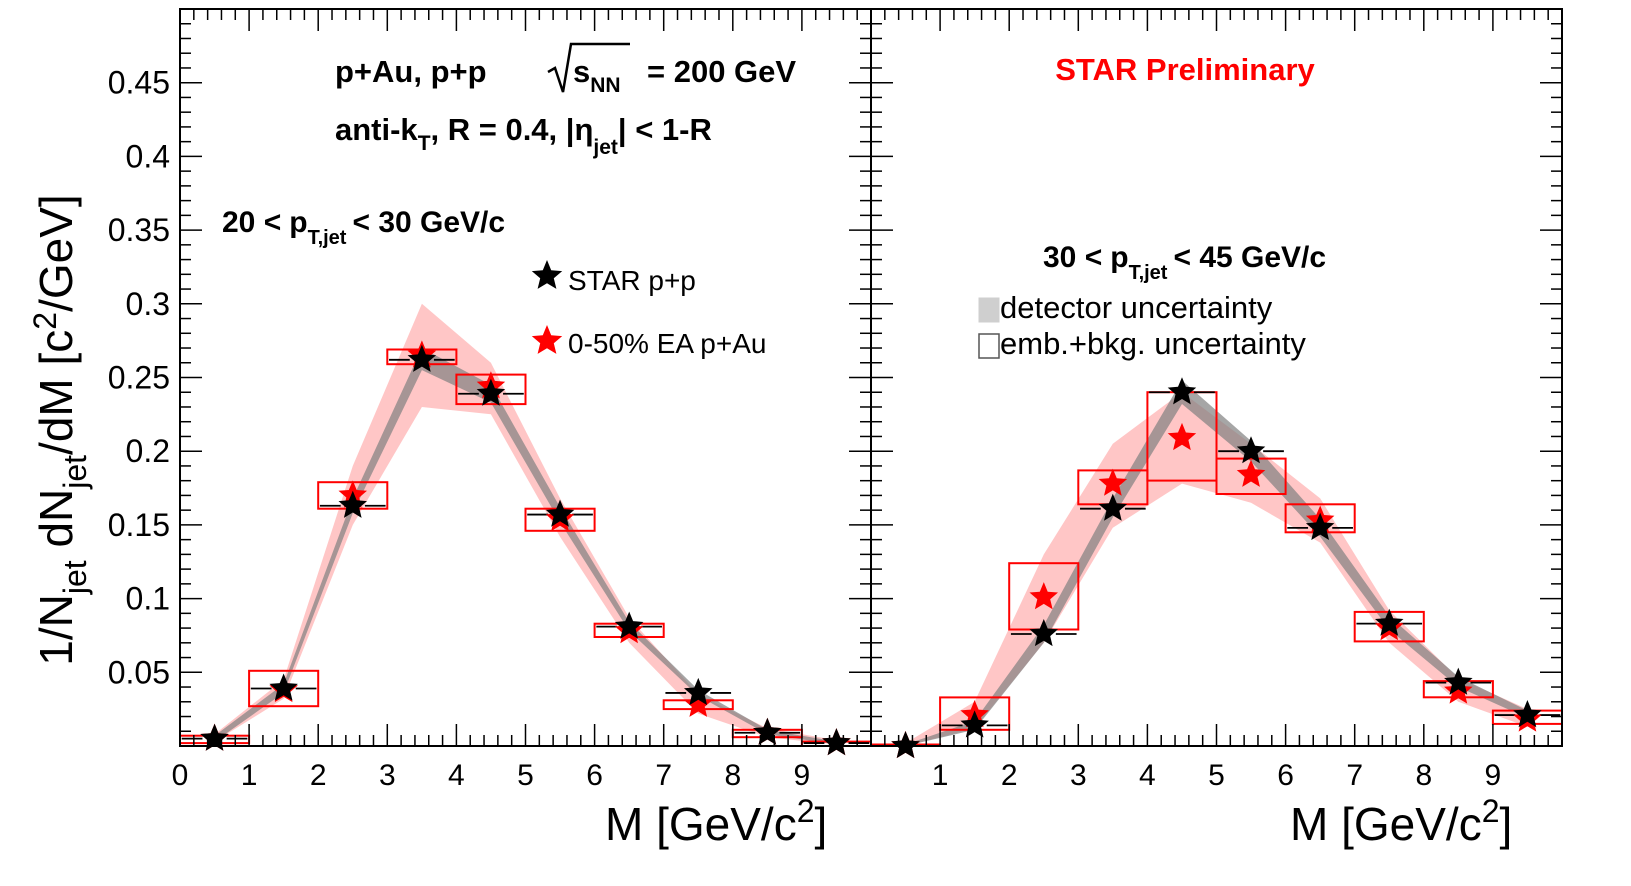 The image size is (1631, 886). I want to click on legend-left: STAR p+p 0-50% EA p+Au, so click(648, 309).